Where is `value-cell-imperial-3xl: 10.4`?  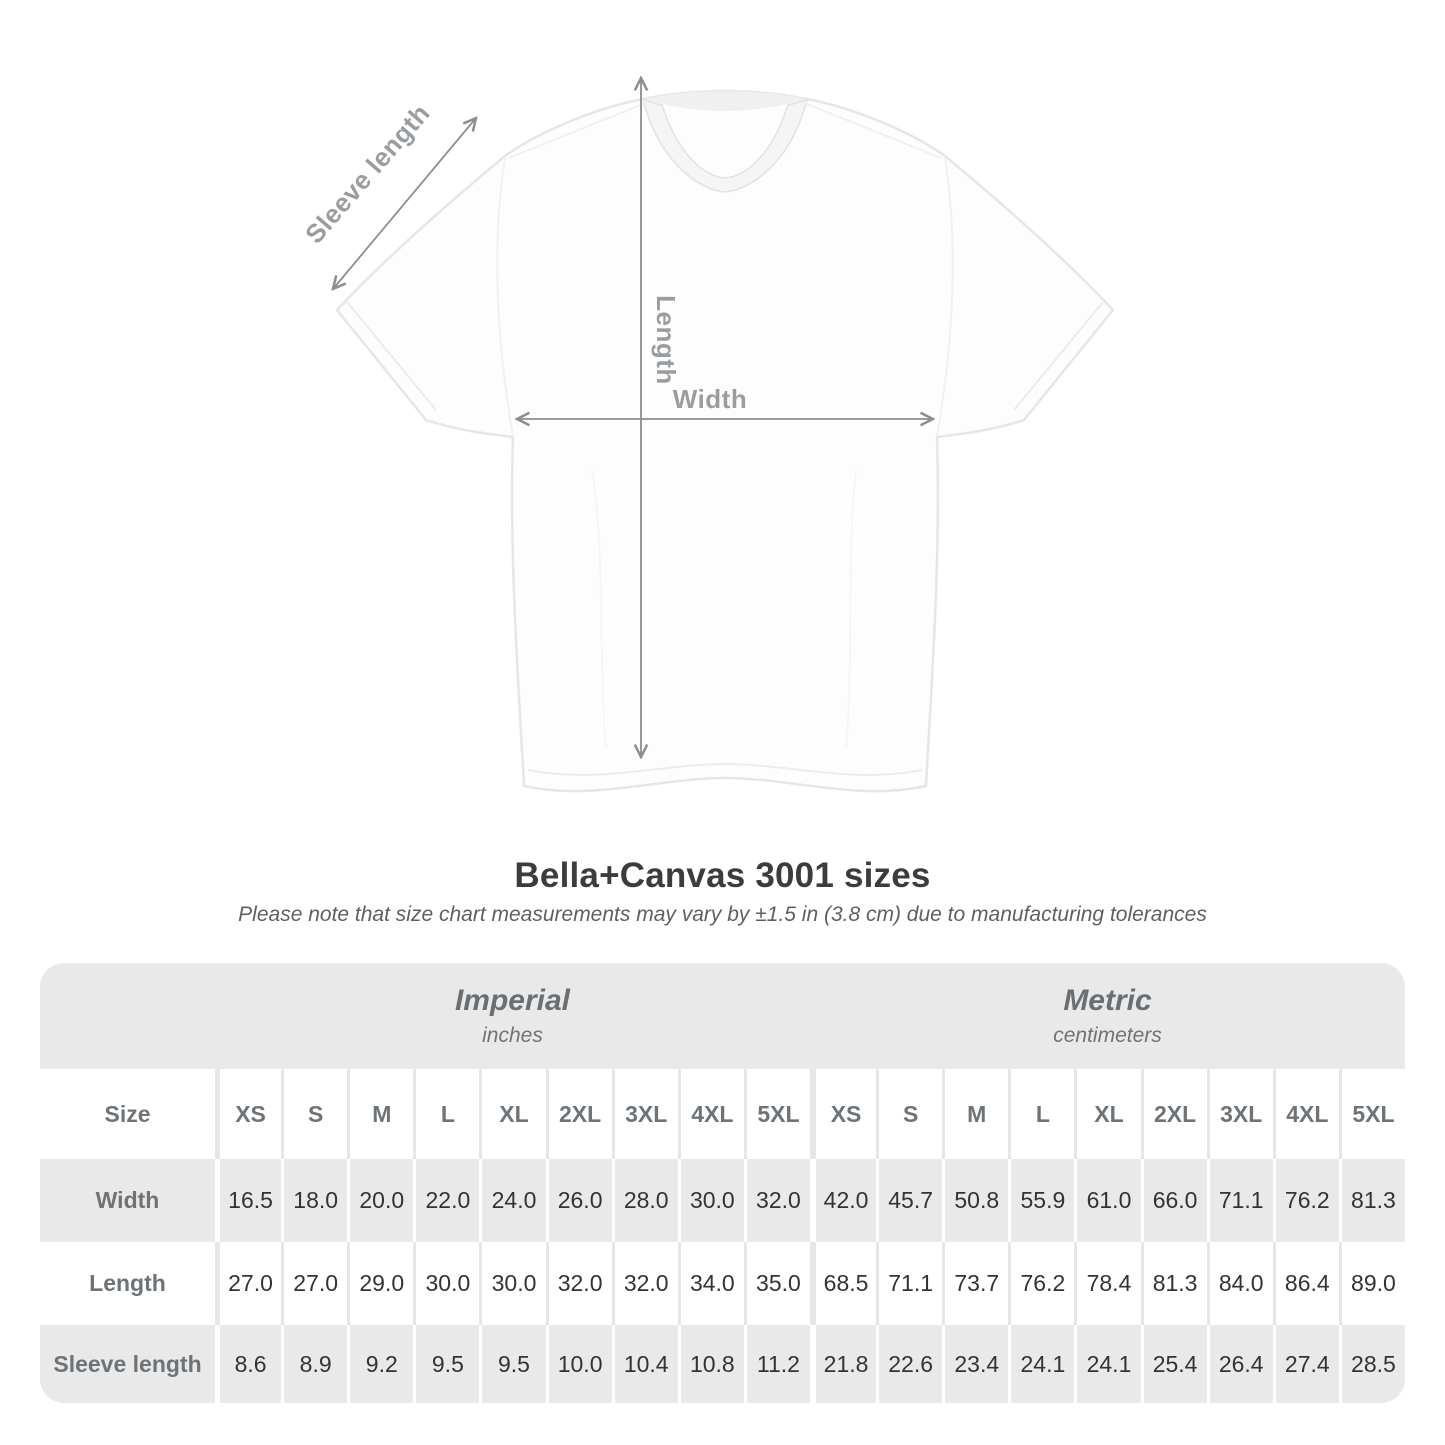 value-cell-imperial-3xl: 10.4 is located at coordinates (644, 1364).